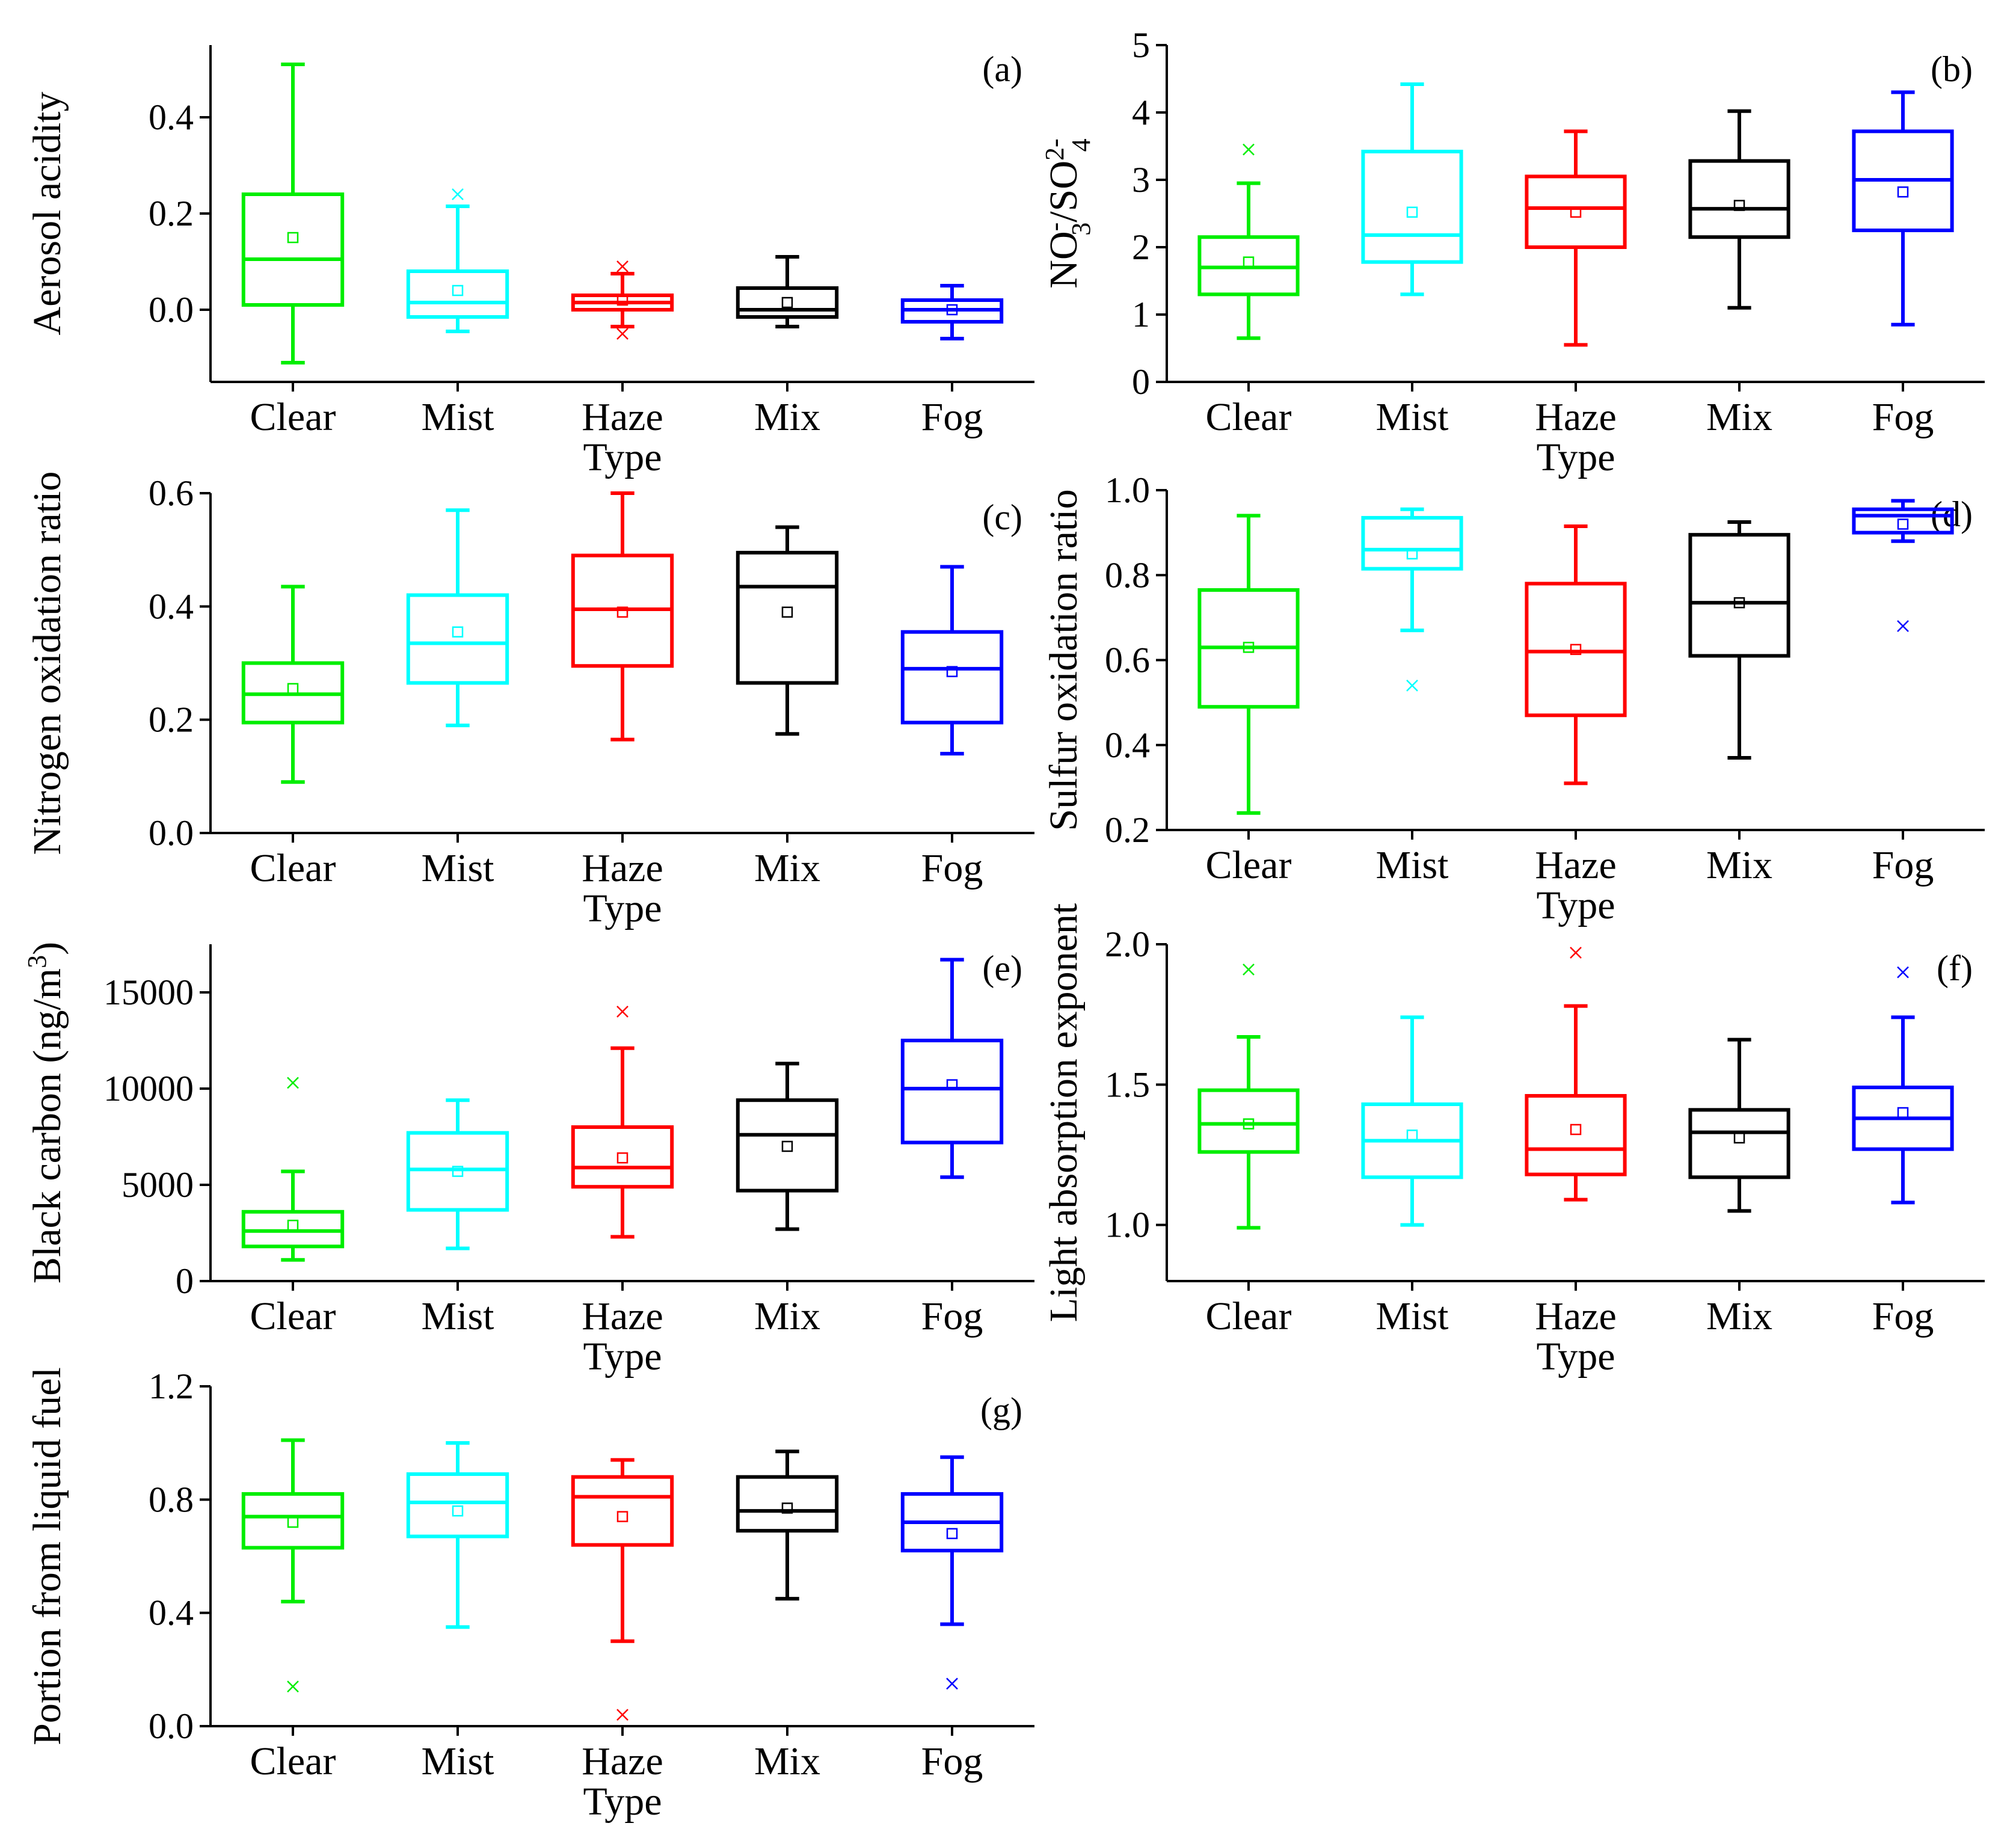 This screenshot has width=2016, height=1832. I want to click on y-tick-label: 3, so click(1141, 180).